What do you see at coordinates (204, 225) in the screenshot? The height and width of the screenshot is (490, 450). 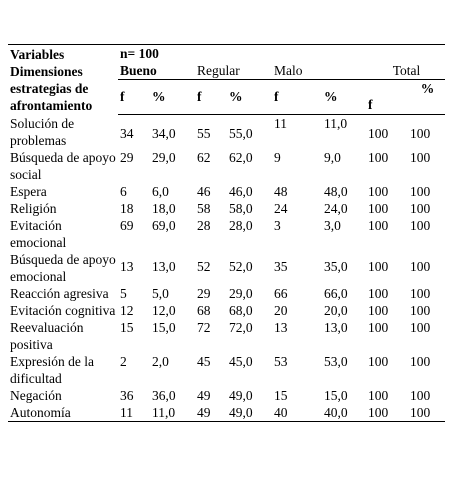 I see `cell: 28` at bounding box center [204, 225].